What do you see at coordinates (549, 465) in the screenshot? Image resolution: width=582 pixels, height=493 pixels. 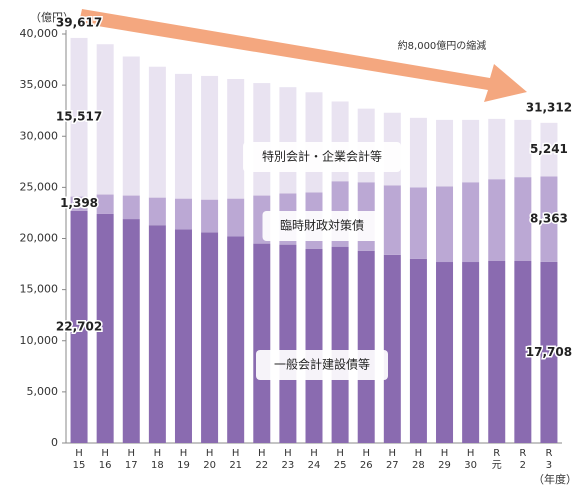 I see `x-tick-label: 3` at bounding box center [549, 465].